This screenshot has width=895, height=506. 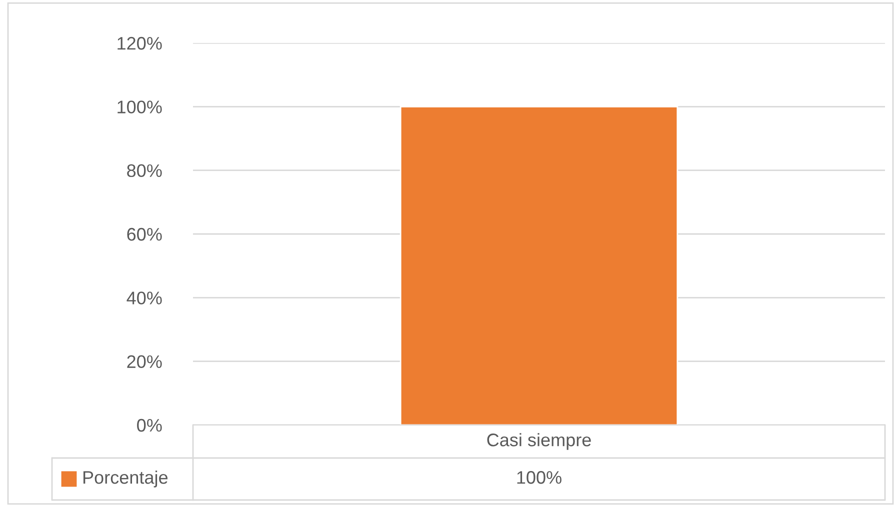 What do you see at coordinates (125, 479) in the screenshot?
I see `legend-label: Porcentaje` at bounding box center [125, 479].